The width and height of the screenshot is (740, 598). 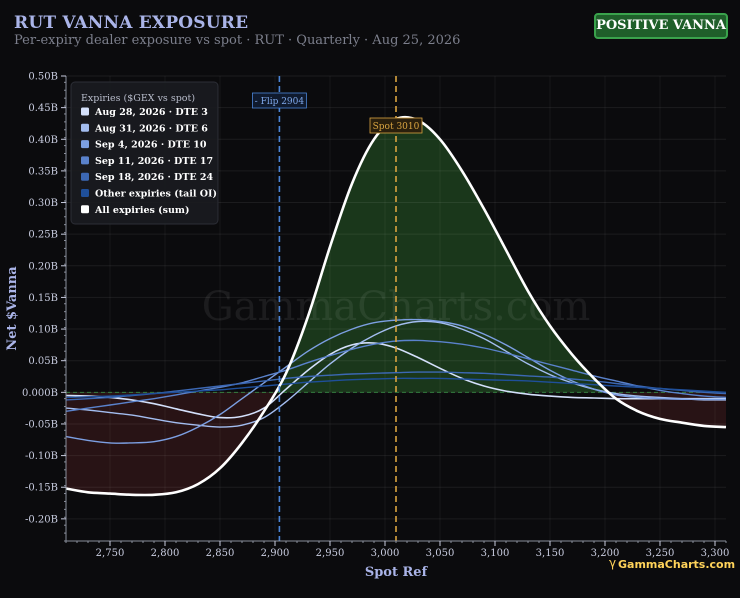 I want to click on legend-label-6: Other expiries (tail OI), so click(x=156, y=194).